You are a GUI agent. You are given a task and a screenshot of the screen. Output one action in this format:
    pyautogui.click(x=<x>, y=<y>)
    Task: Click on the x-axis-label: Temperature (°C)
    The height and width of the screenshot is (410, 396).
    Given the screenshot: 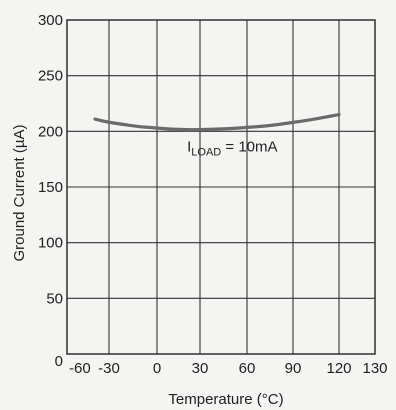 What is the action you would take?
    pyautogui.click(x=225, y=399)
    